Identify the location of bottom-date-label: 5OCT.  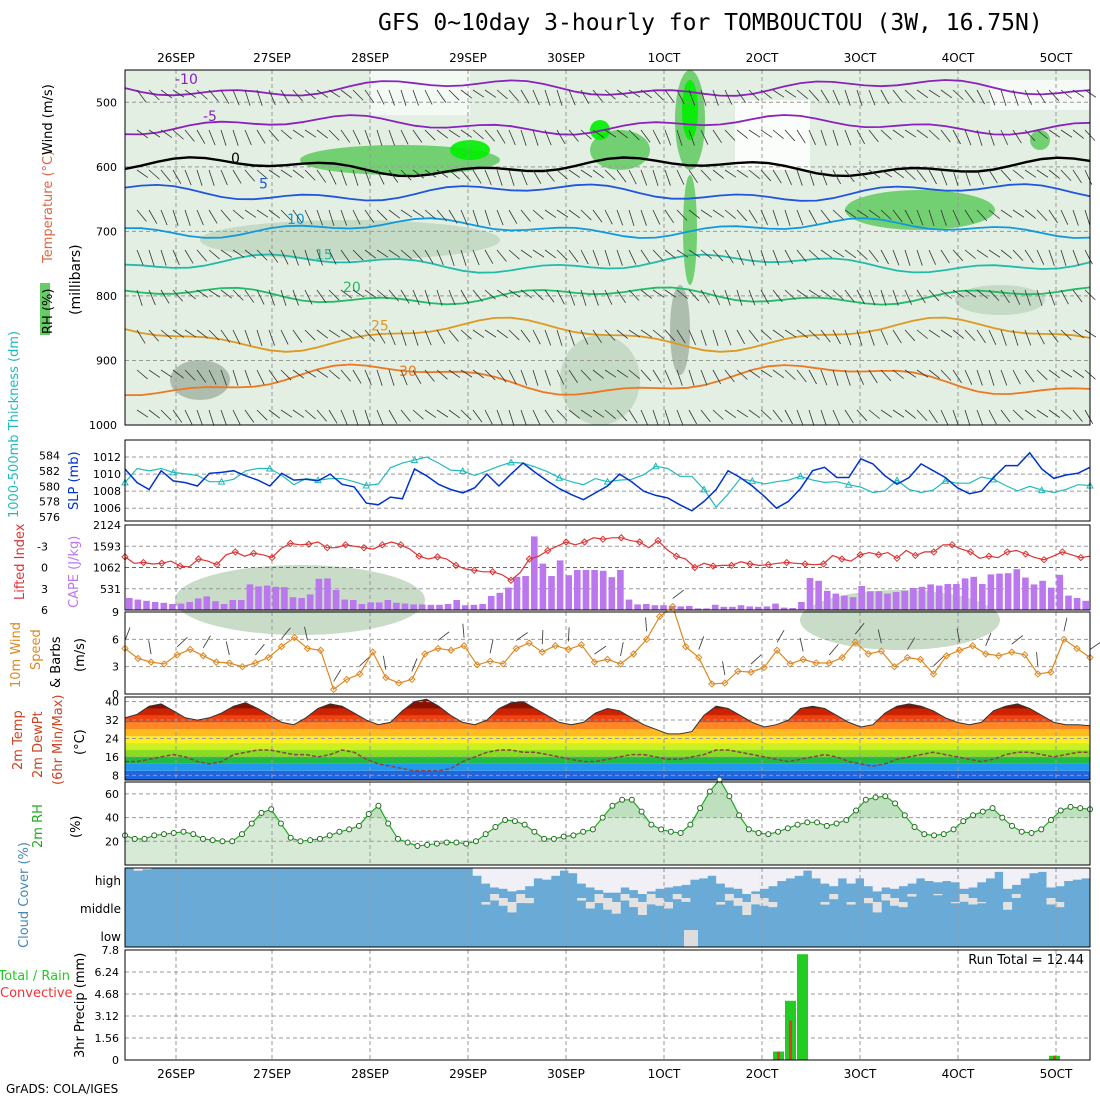
(1056, 1074).